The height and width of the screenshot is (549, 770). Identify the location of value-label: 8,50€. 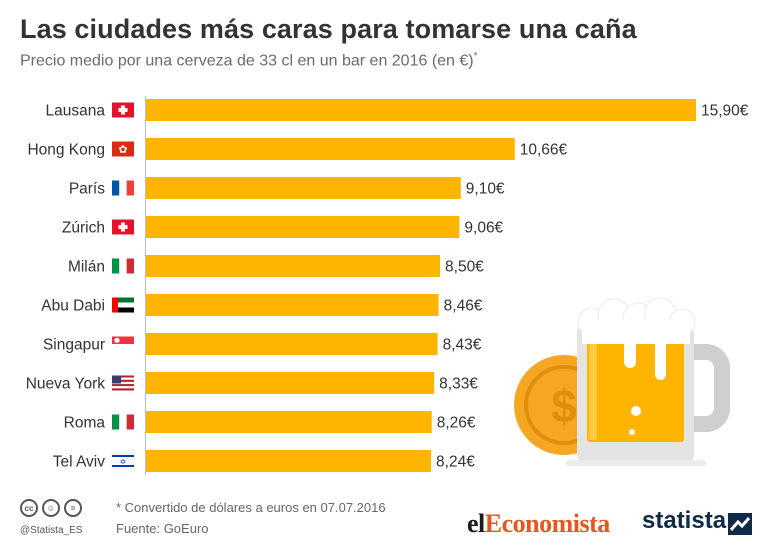
(464, 267).